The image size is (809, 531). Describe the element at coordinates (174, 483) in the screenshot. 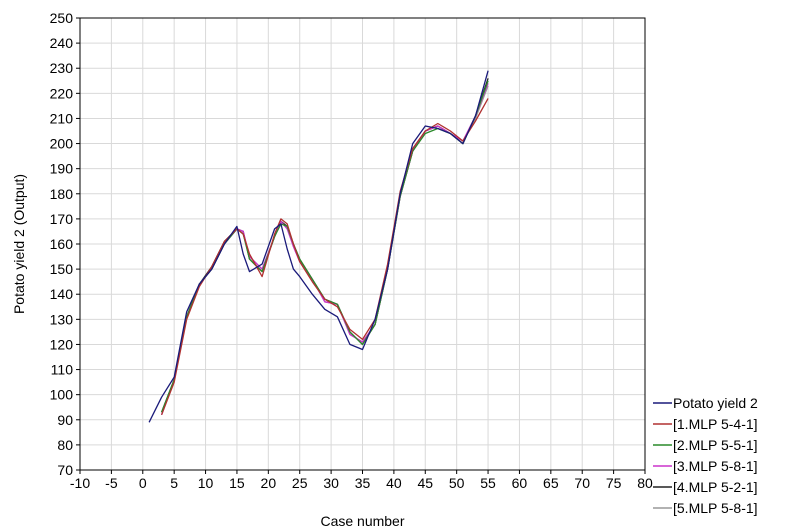

I see `x-tick-label: 5` at that location.